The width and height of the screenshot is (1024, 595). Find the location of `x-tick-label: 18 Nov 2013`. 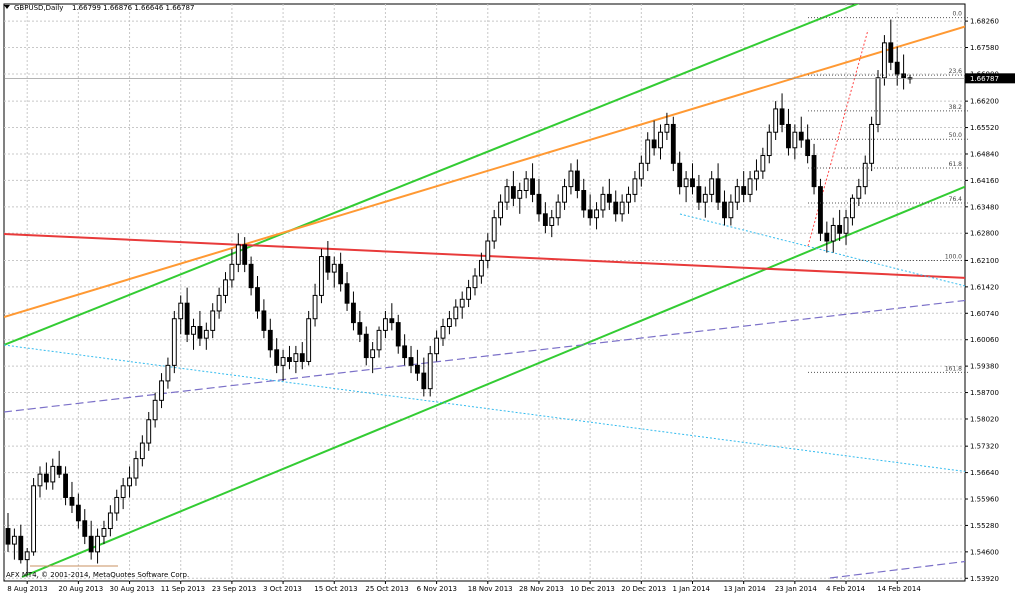

x-tick-label: 18 Nov 2013 is located at coordinates (490, 589).